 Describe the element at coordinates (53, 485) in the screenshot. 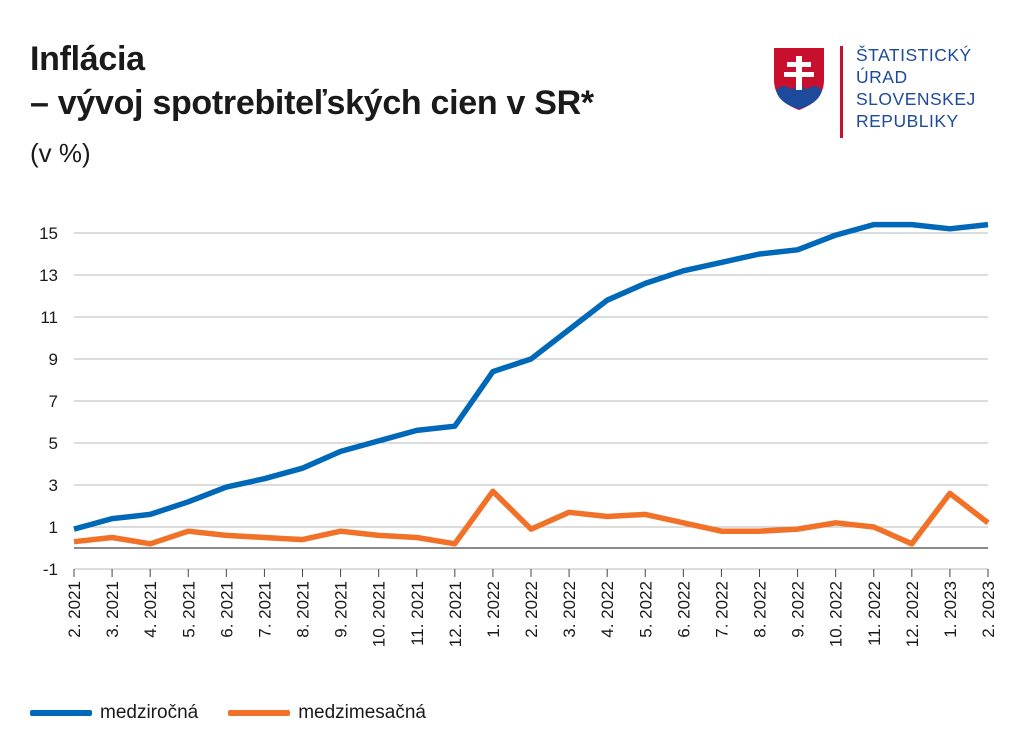

I see `y-tick-label: 3` at that location.